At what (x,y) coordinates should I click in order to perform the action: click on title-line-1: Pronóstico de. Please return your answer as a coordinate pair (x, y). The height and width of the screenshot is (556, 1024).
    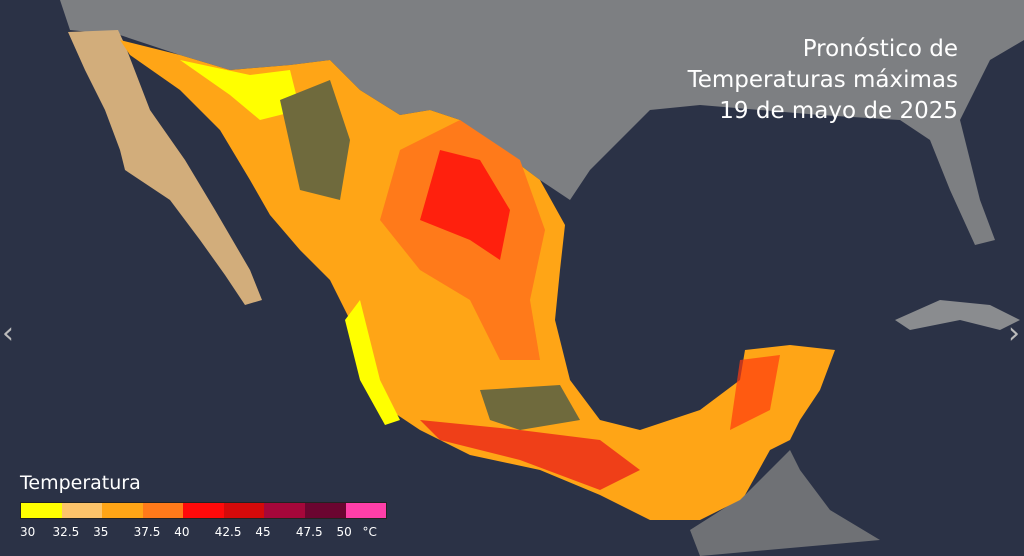
    Looking at the image, I should click on (880, 49).